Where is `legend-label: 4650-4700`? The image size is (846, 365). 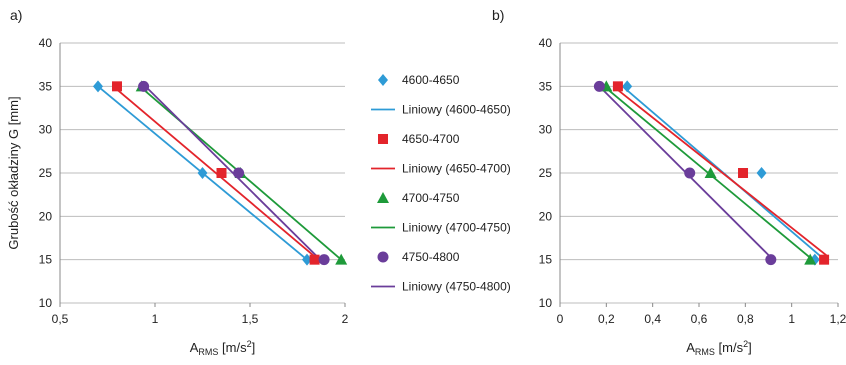
legend-label: 4650-4700 is located at coordinates (431, 139).